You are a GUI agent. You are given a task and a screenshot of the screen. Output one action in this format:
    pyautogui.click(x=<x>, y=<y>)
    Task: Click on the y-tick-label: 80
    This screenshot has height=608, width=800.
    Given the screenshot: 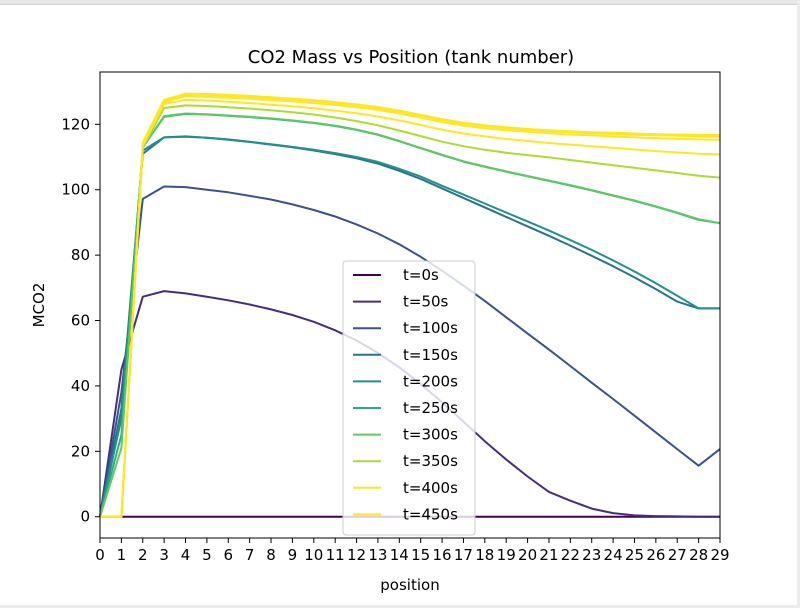 What is the action you would take?
    pyautogui.click(x=80, y=255)
    